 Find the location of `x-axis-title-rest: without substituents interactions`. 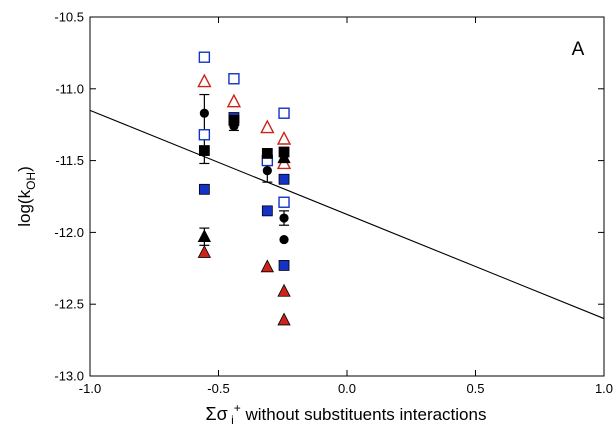

x-axis-title-rest: without substituents interactions is located at coordinates (364, 414).